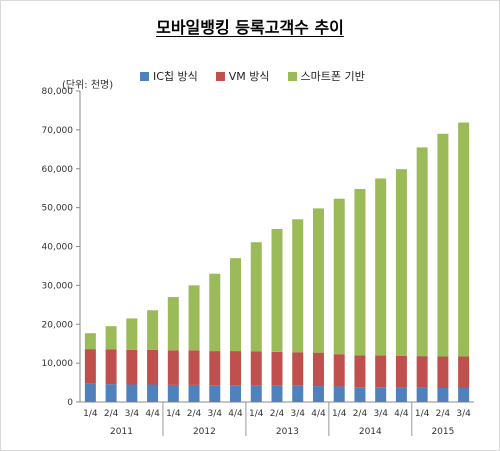  I want to click on legend-swatch-vm, so click(220, 76).